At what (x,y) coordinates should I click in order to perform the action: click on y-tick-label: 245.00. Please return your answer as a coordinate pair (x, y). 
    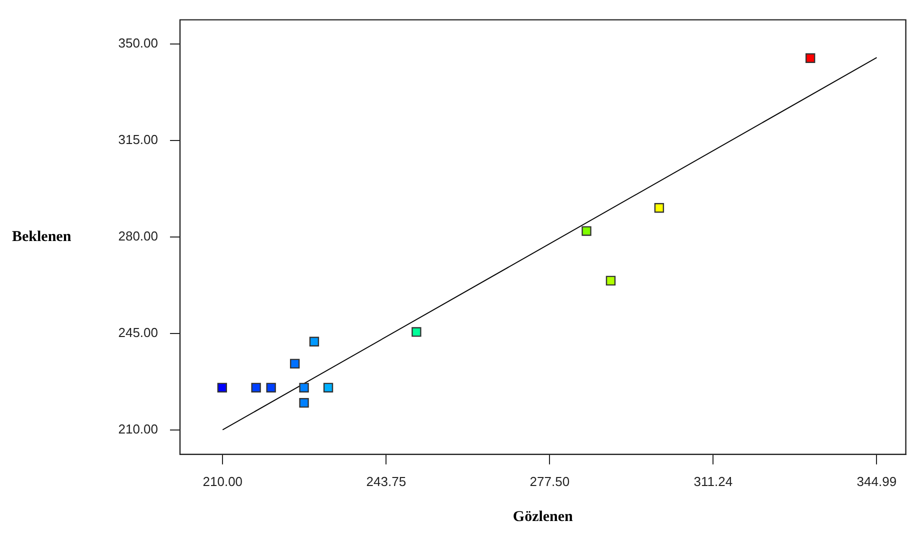
    Looking at the image, I should click on (138, 332).